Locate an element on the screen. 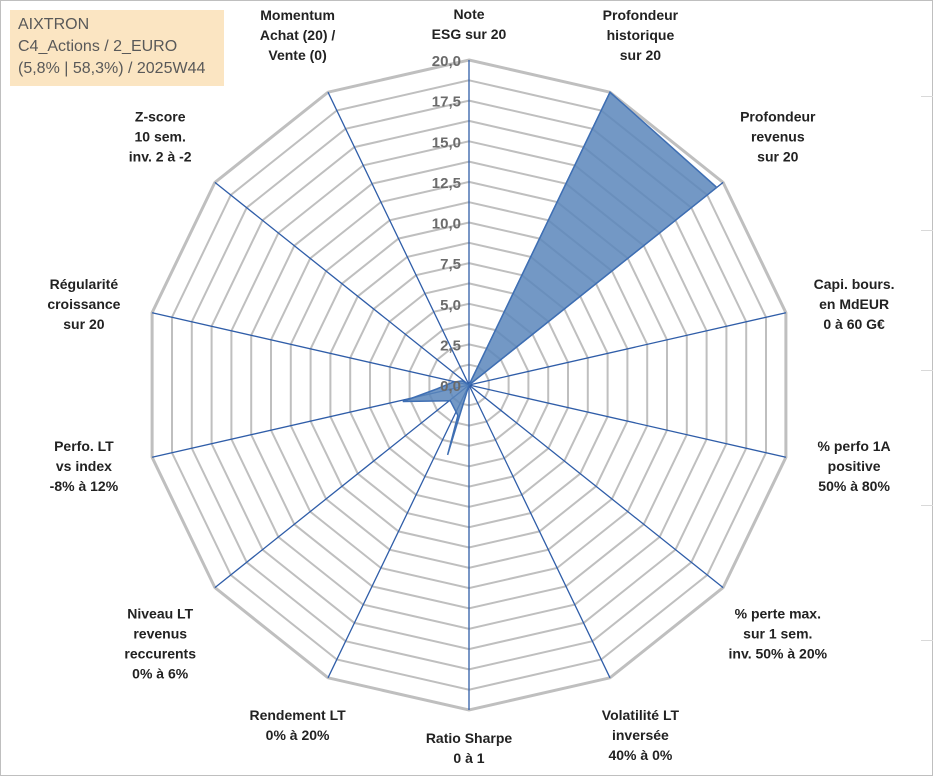 Image resolution: width=933 pixels, height=776 pixels. axis-label: % perfo 1A positive 50% à 80% is located at coordinates (854, 466).